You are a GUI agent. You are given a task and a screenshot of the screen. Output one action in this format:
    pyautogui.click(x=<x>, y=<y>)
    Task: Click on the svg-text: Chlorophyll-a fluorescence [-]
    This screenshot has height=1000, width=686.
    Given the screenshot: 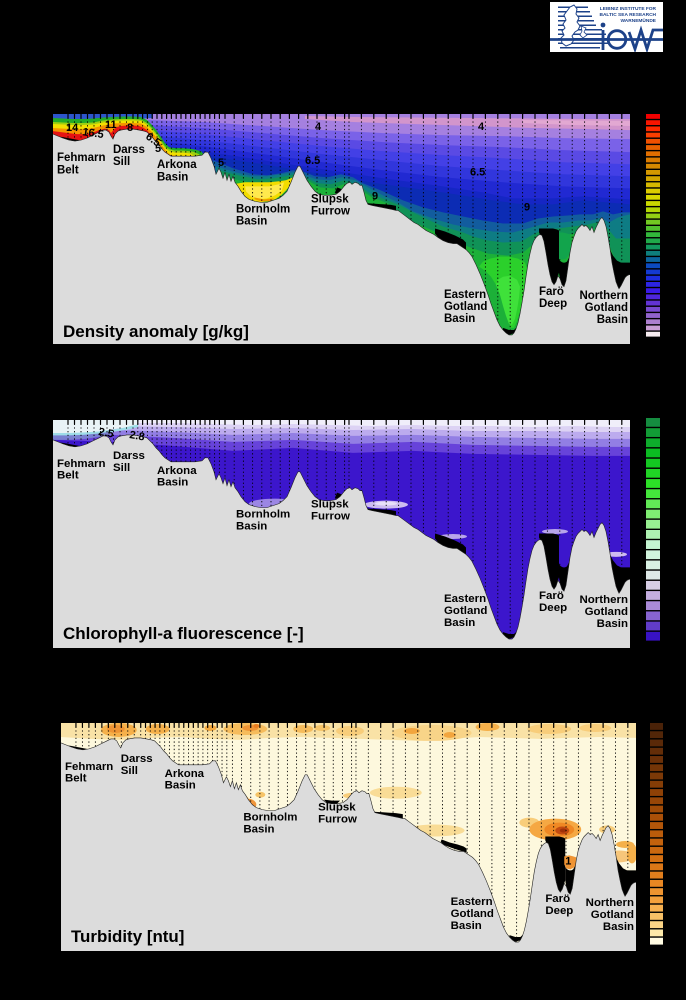 What is the action you would take?
    pyautogui.click(x=183, y=633)
    